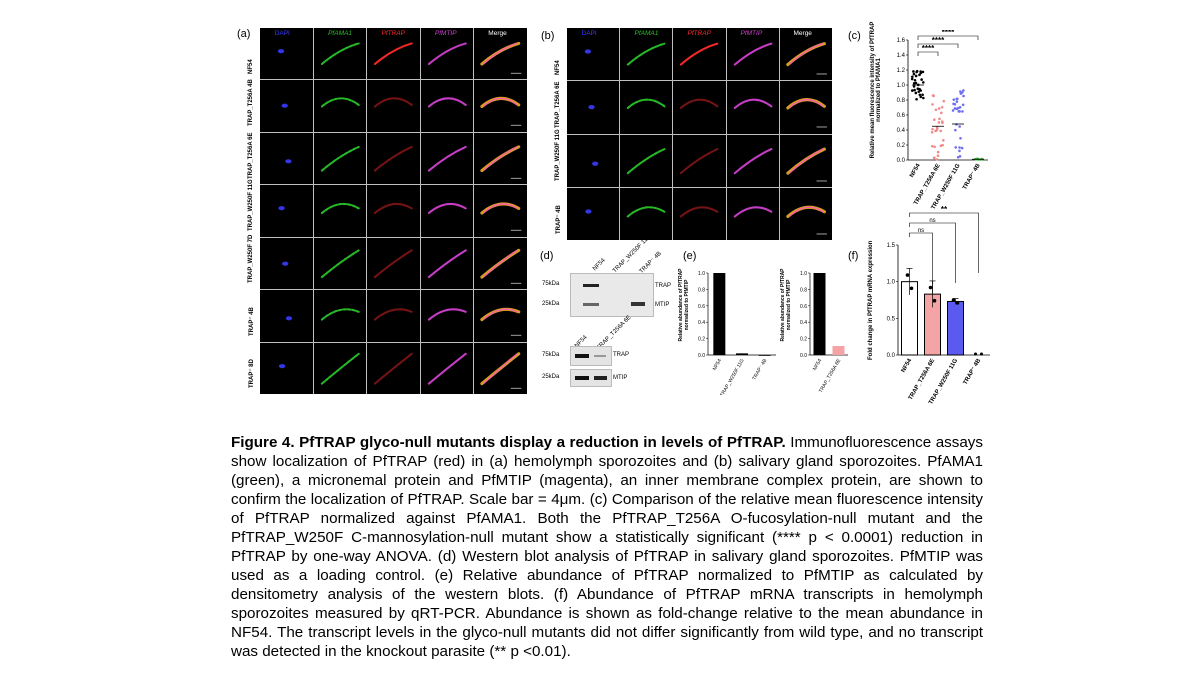 Image resolution: width=1200 pixels, height=675 pixels. Describe the element at coordinates (393, 263) in the screenshot. I see `panel-a-micrograph-r4-c2` at that location.